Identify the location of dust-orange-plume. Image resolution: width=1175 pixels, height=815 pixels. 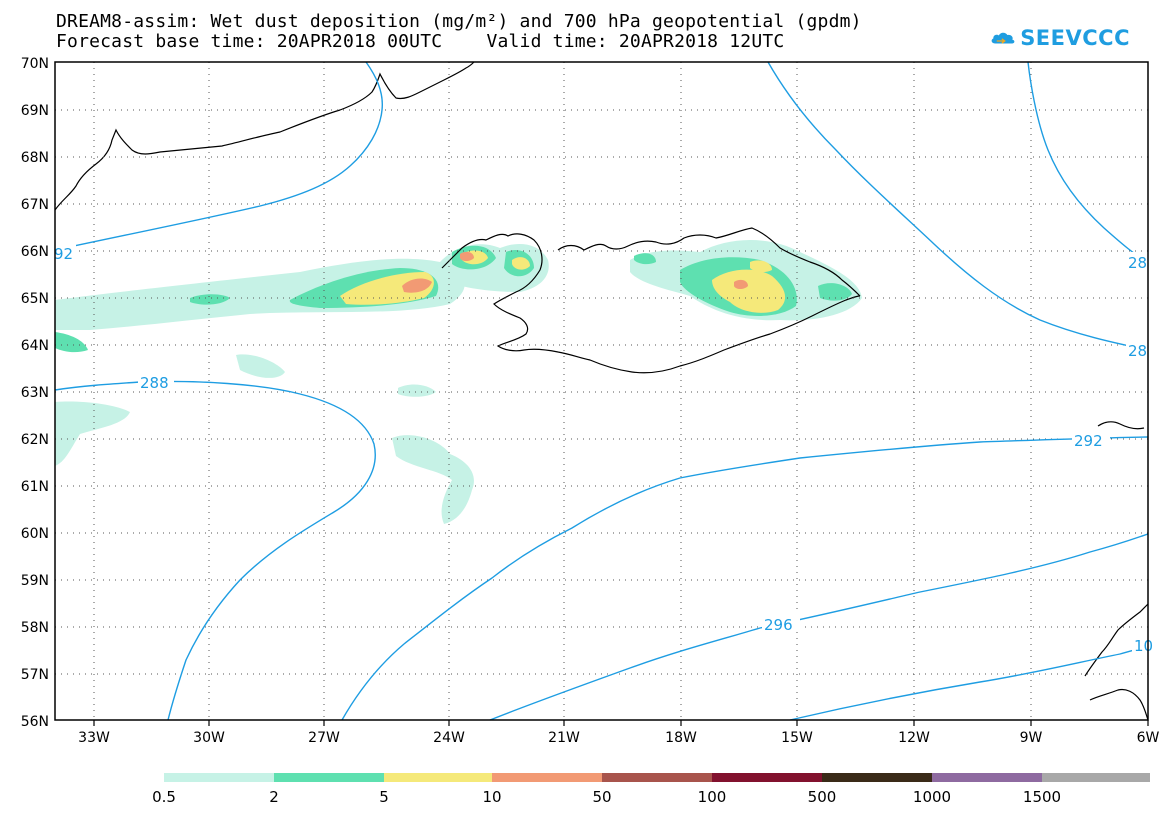
(417, 285).